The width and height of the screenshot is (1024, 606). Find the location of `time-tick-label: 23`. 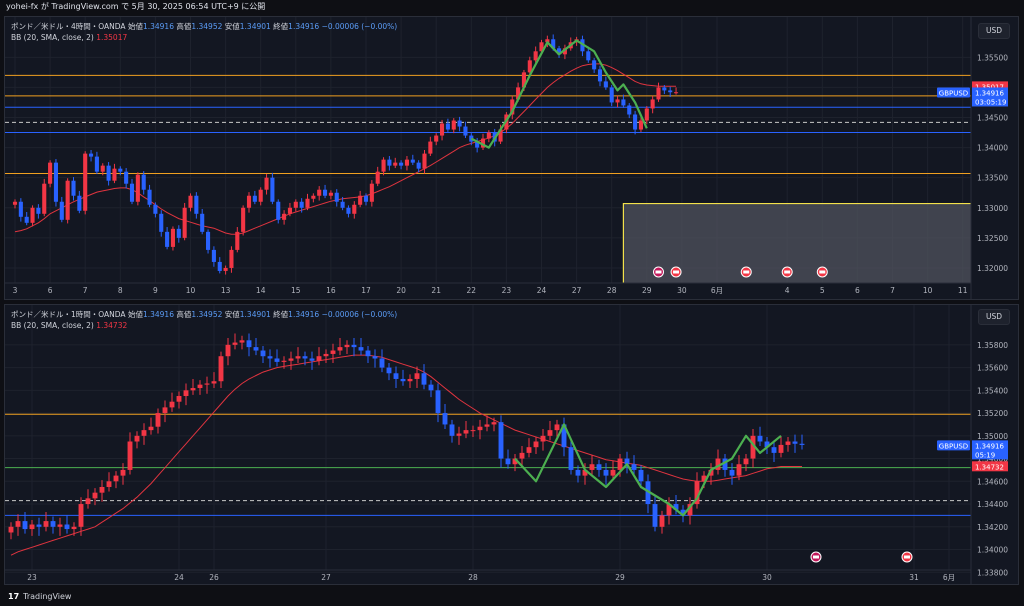

time-tick-label: 23 is located at coordinates (32, 577).